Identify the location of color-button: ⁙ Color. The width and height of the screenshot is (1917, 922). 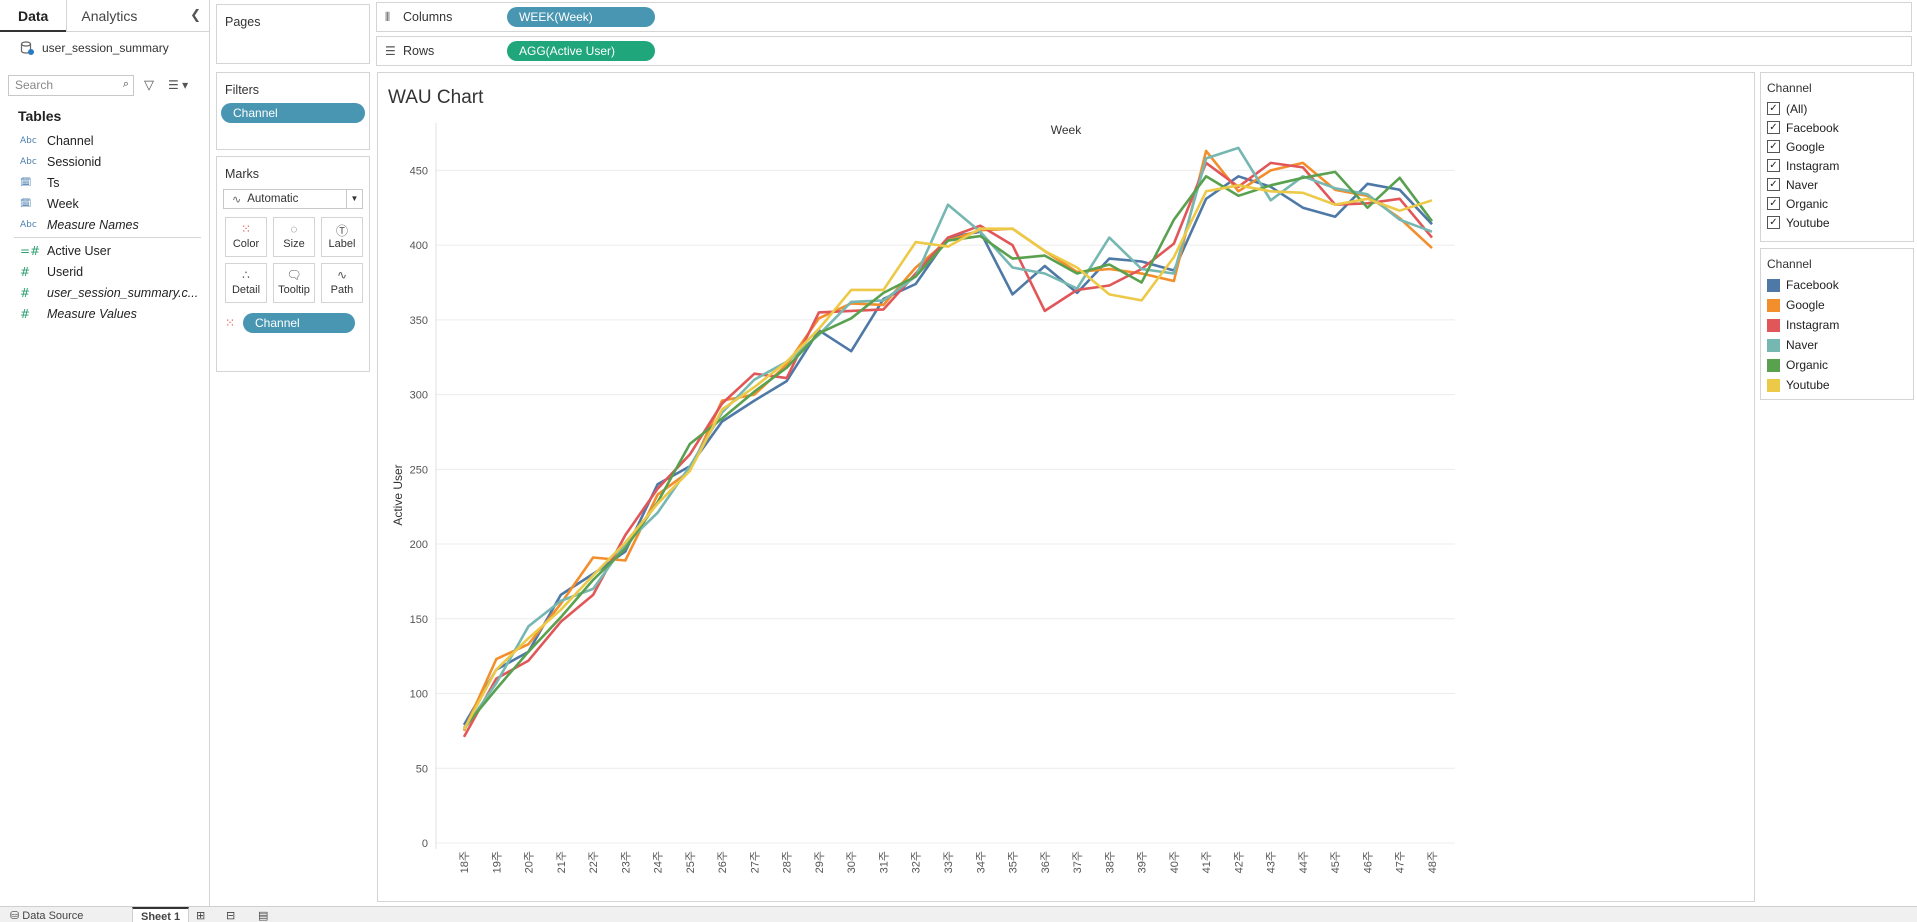
(246, 237).